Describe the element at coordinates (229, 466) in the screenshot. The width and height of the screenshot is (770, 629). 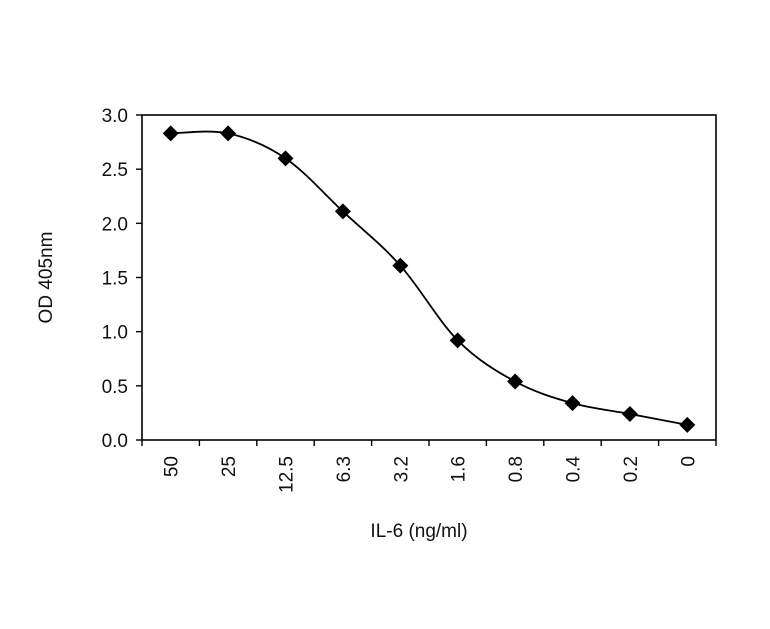
I see `x-tick-label: 25` at that location.